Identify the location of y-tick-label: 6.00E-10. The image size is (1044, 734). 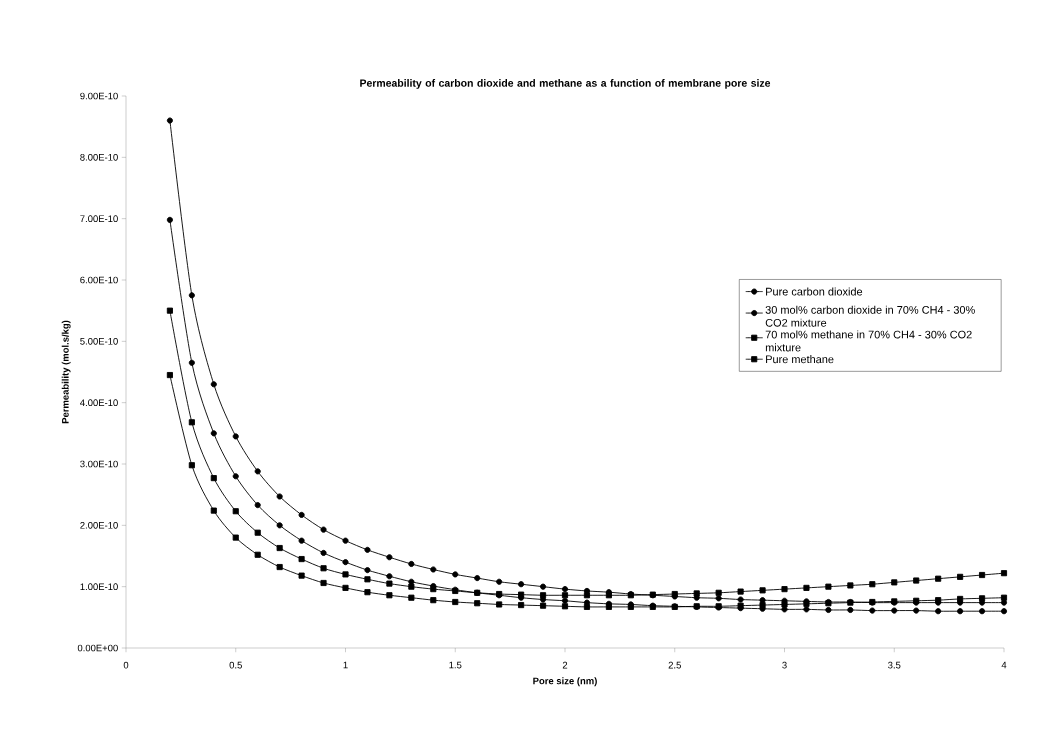
(99, 280).